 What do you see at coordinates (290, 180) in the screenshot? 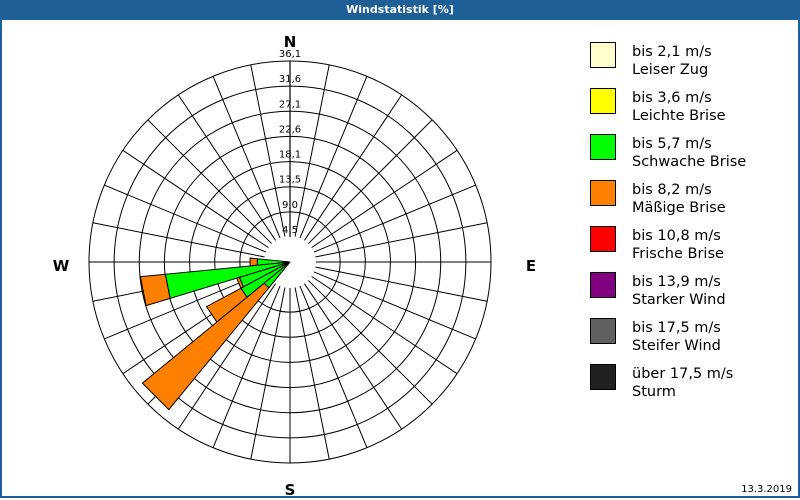
I see `ring-label: 13,5` at bounding box center [290, 180].